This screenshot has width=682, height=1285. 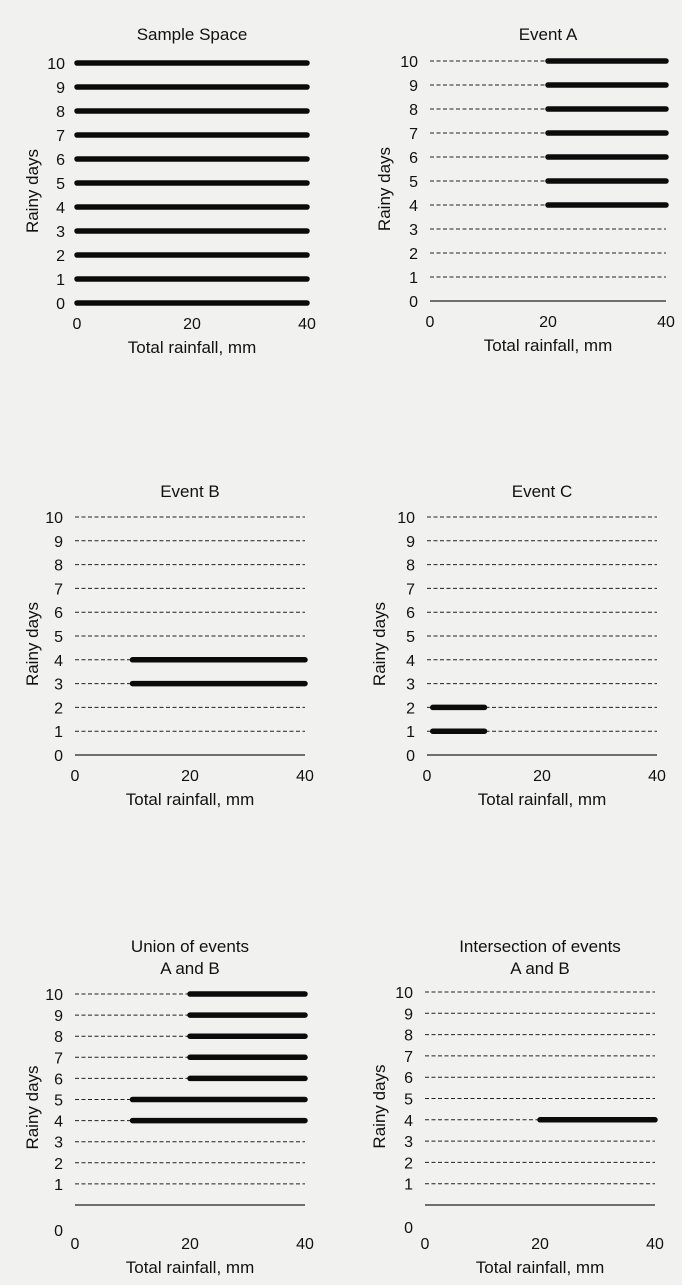 I want to click on chart-title: Event C, so click(x=542, y=491).